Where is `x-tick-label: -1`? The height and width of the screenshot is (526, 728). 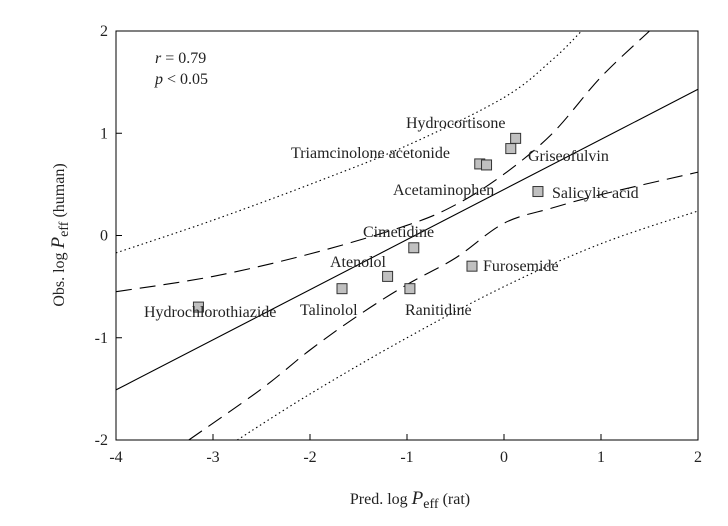 x-tick-label: -1 is located at coordinates (406, 457).